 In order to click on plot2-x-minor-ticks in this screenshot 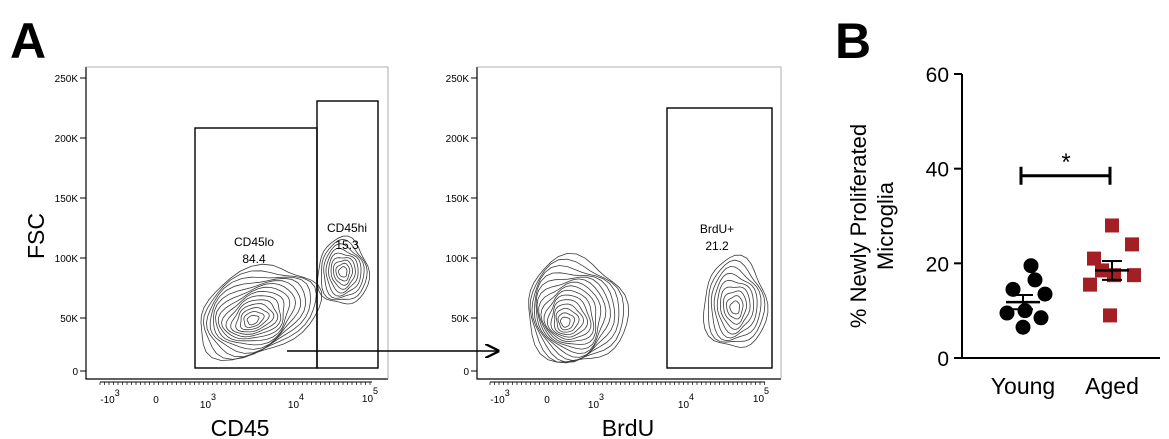, I will do `click(627, 383)`.